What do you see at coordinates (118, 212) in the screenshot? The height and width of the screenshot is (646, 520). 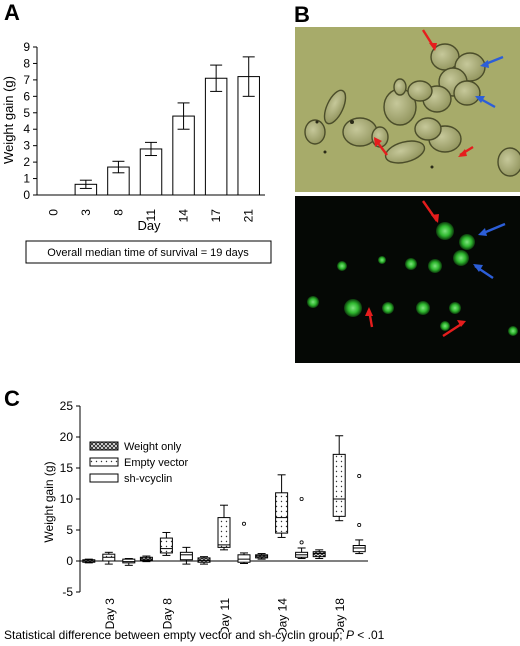 I see `bar-chart-x-tick-label: 8` at bounding box center [118, 212].